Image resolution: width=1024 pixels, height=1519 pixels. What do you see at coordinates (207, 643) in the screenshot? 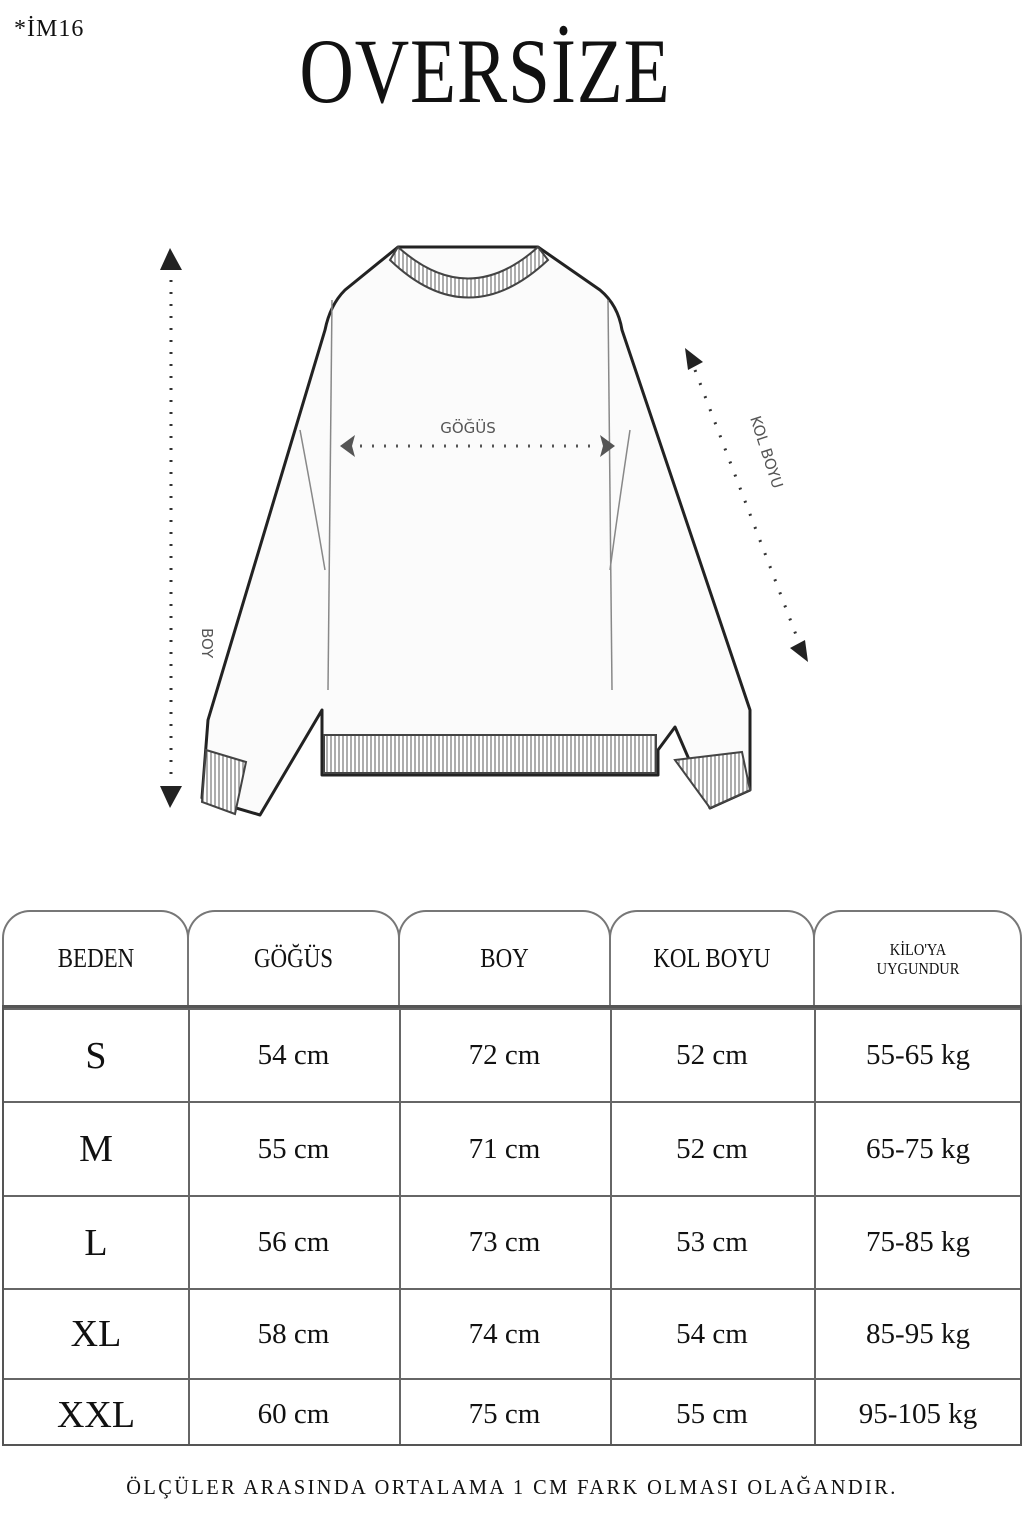
I see `length-label: BOY` at bounding box center [207, 643].